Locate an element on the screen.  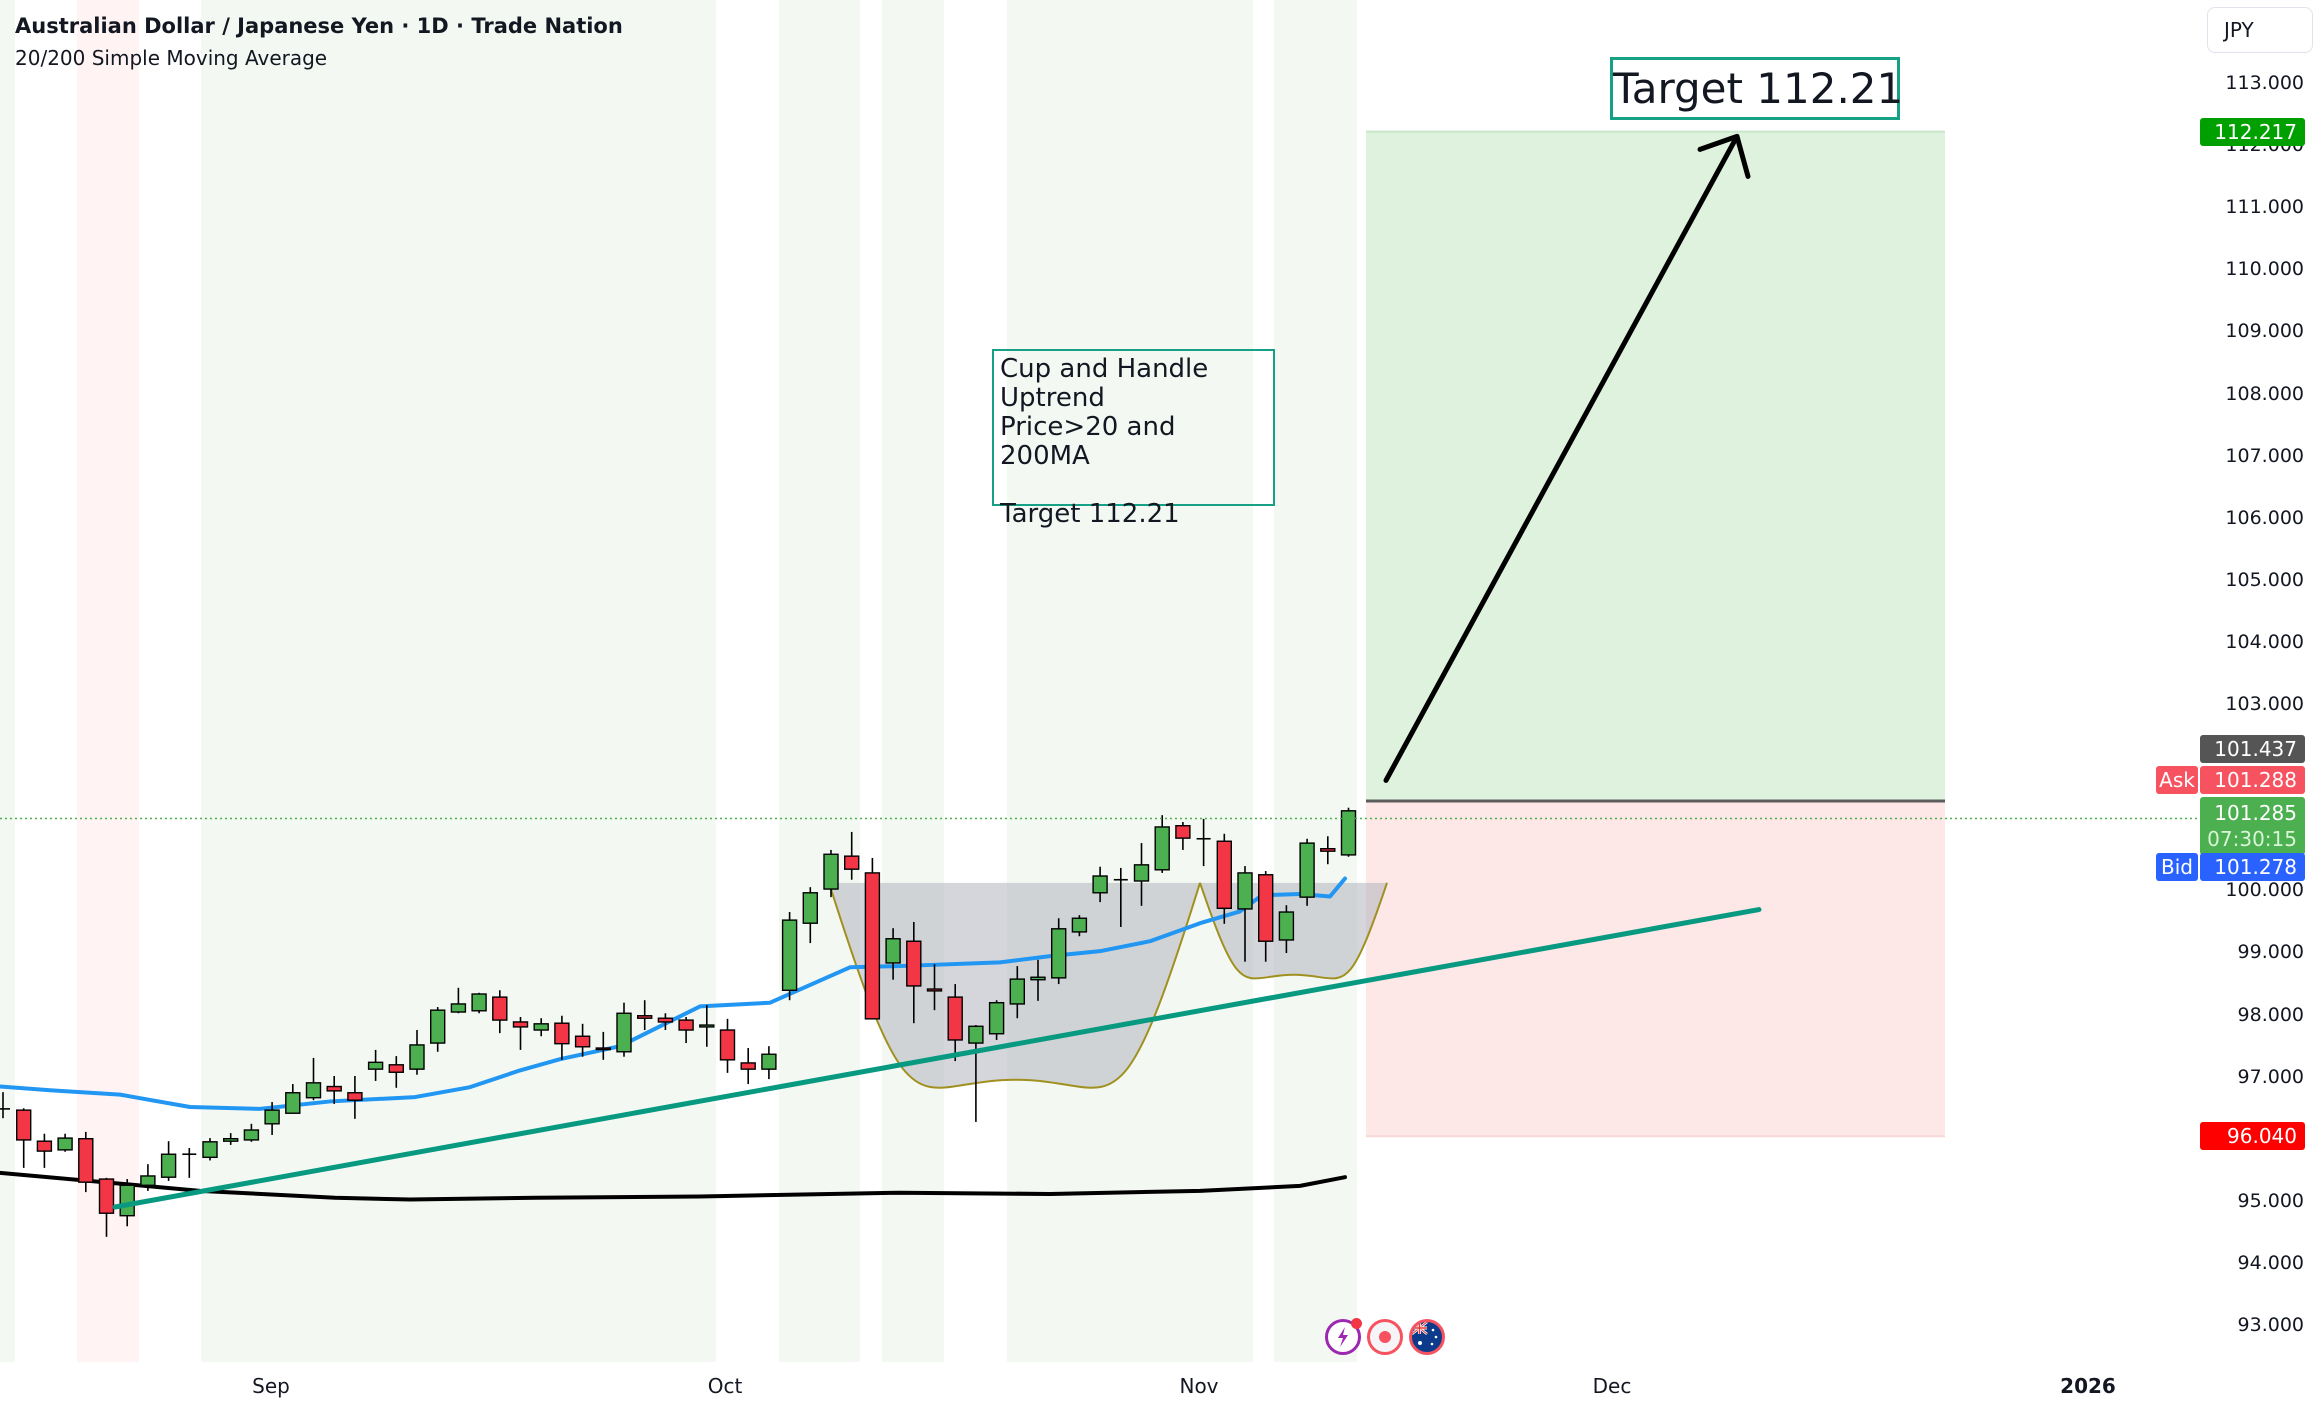
price-tick-label: 103.000 is located at coordinates (2264, 704).